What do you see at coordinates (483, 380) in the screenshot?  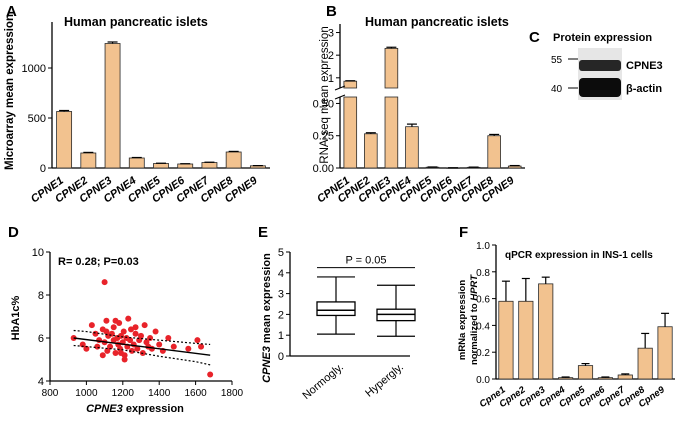 I see `panel-f-ytick-label-0: 0.0` at bounding box center [483, 380].